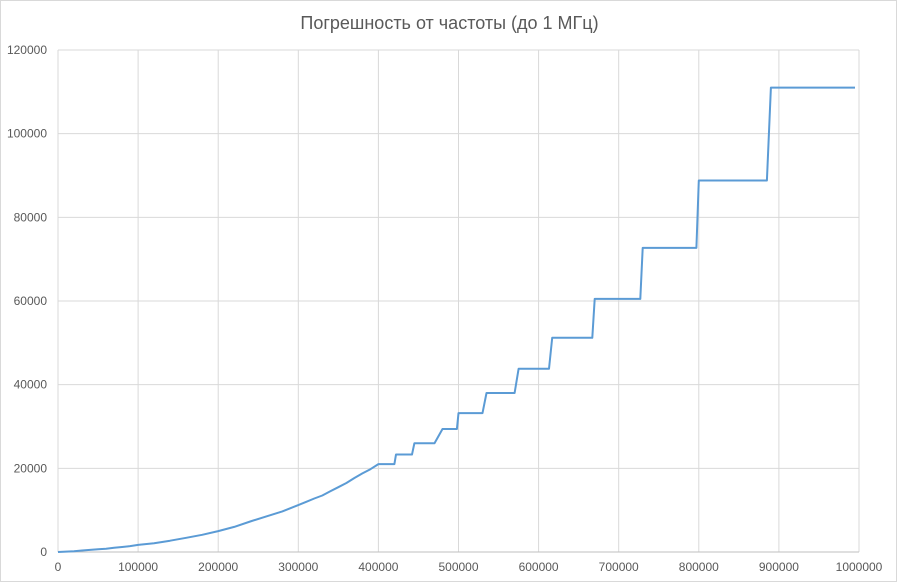  I want to click on x-tick-label: 100000, so click(138, 567).